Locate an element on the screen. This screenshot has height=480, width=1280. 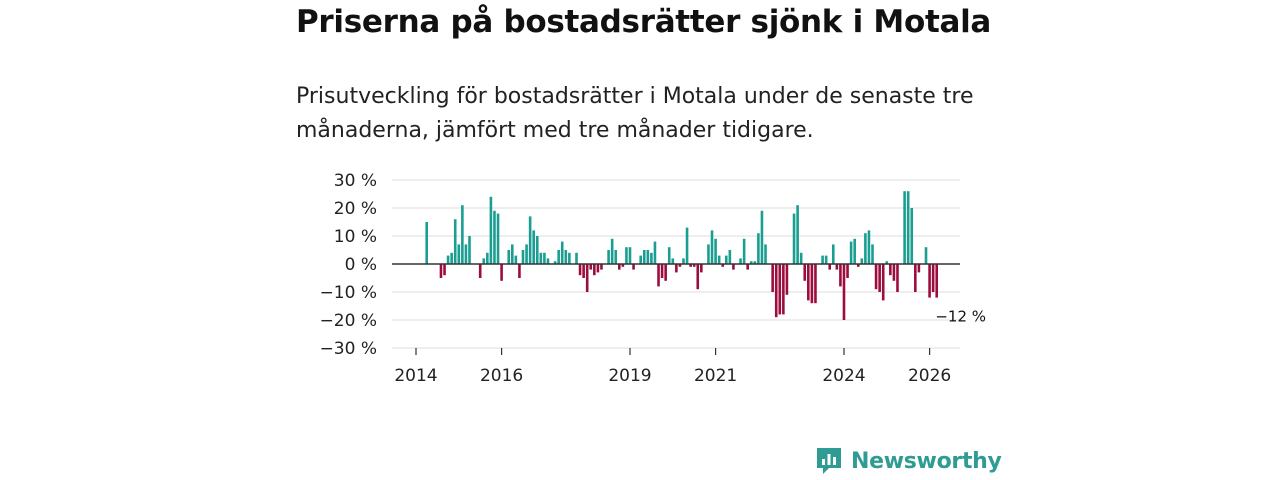
y-tick-label: −30 % is located at coordinates (348, 349).